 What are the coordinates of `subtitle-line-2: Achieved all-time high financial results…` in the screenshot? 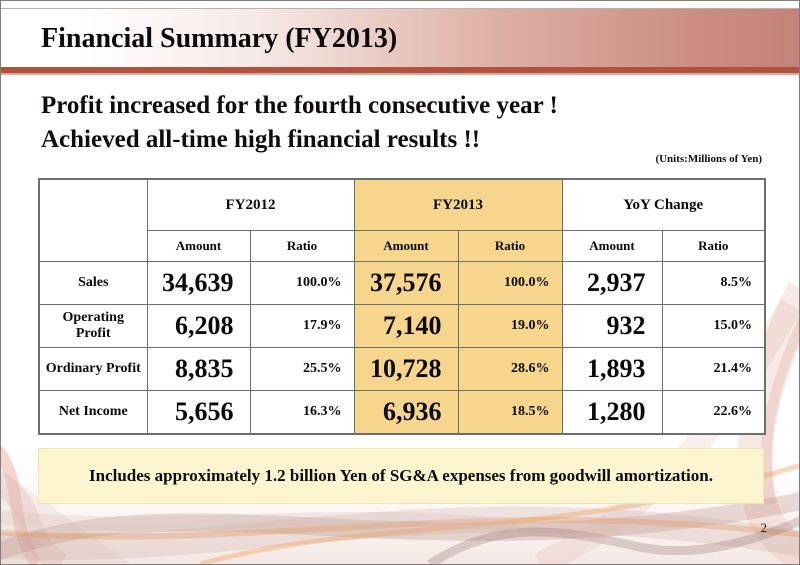 It's located at (261, 139).